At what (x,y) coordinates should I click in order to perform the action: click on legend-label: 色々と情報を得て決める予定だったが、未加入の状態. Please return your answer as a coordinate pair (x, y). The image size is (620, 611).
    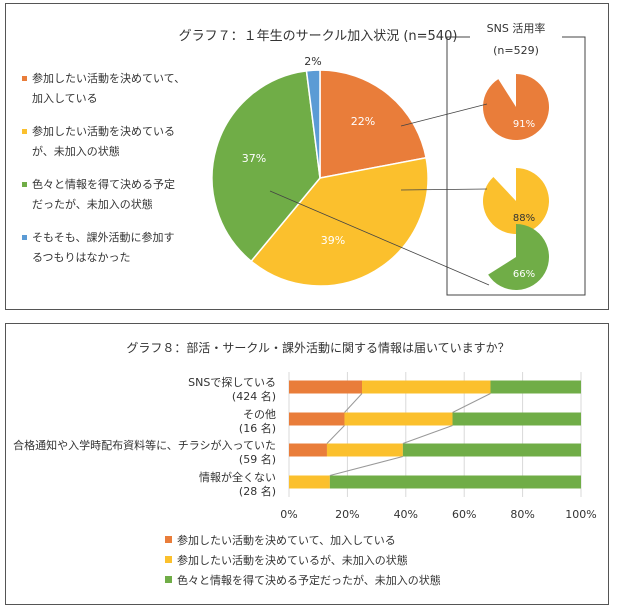
    Looking at the image, I should click on (309, 580).